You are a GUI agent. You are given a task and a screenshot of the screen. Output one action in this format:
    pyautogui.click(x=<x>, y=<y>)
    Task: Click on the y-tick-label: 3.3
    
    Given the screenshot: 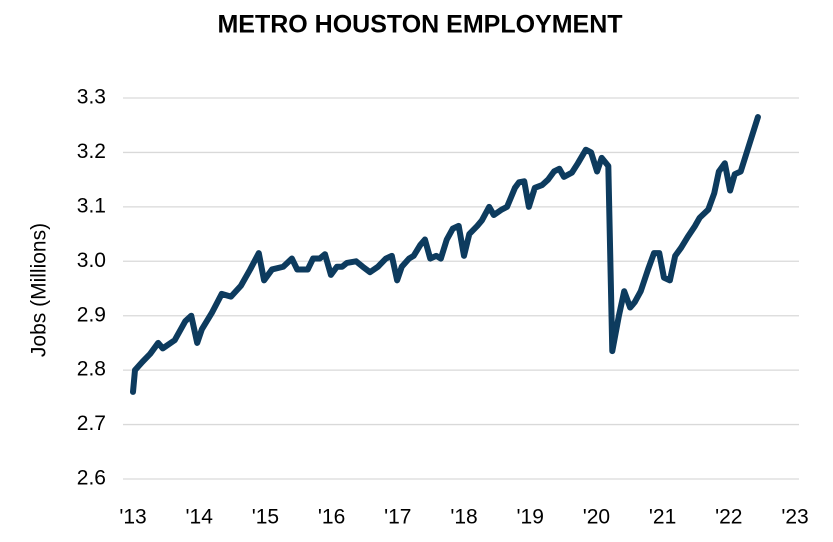 What is the action you would take?
    pyautogui.click(x=91, y=97)
    